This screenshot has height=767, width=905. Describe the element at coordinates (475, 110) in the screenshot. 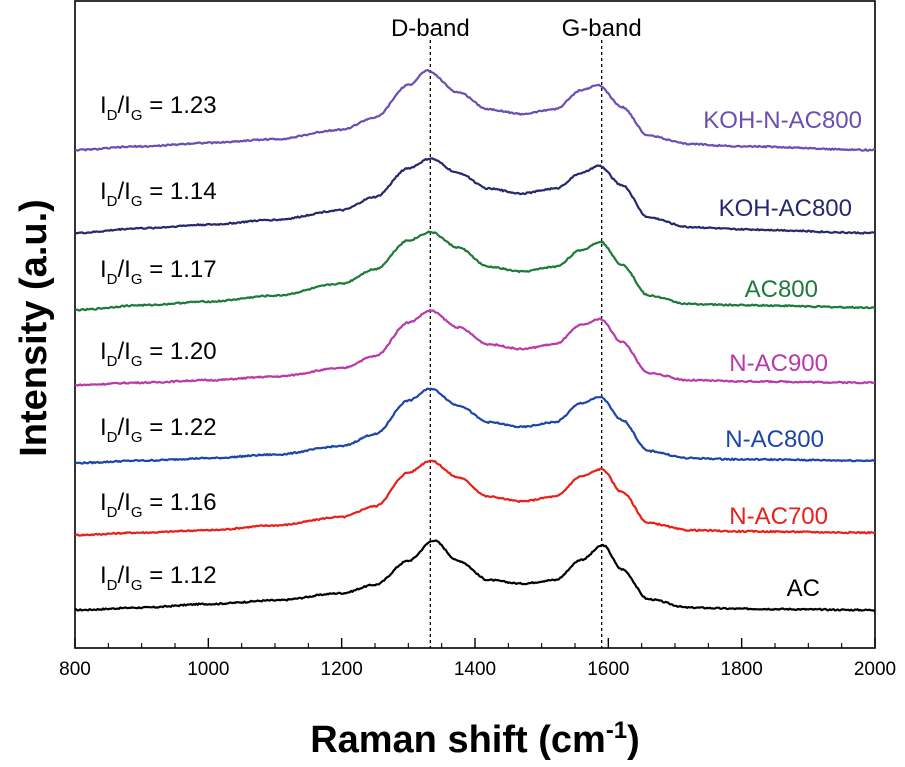

I see `series-line-koh-n-ac800` at that location.